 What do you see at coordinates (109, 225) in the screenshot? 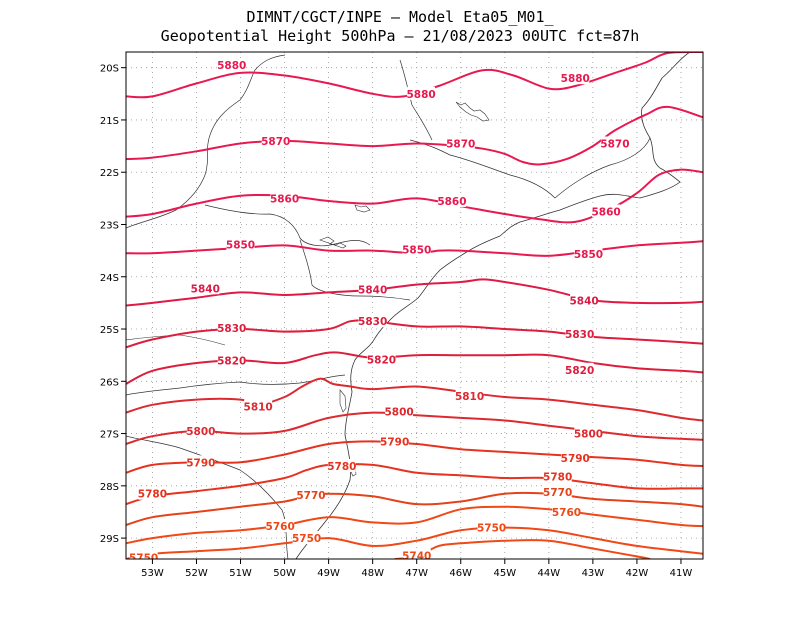
I see `lat-tick-label: 23S` at bounding box center [109, 225].